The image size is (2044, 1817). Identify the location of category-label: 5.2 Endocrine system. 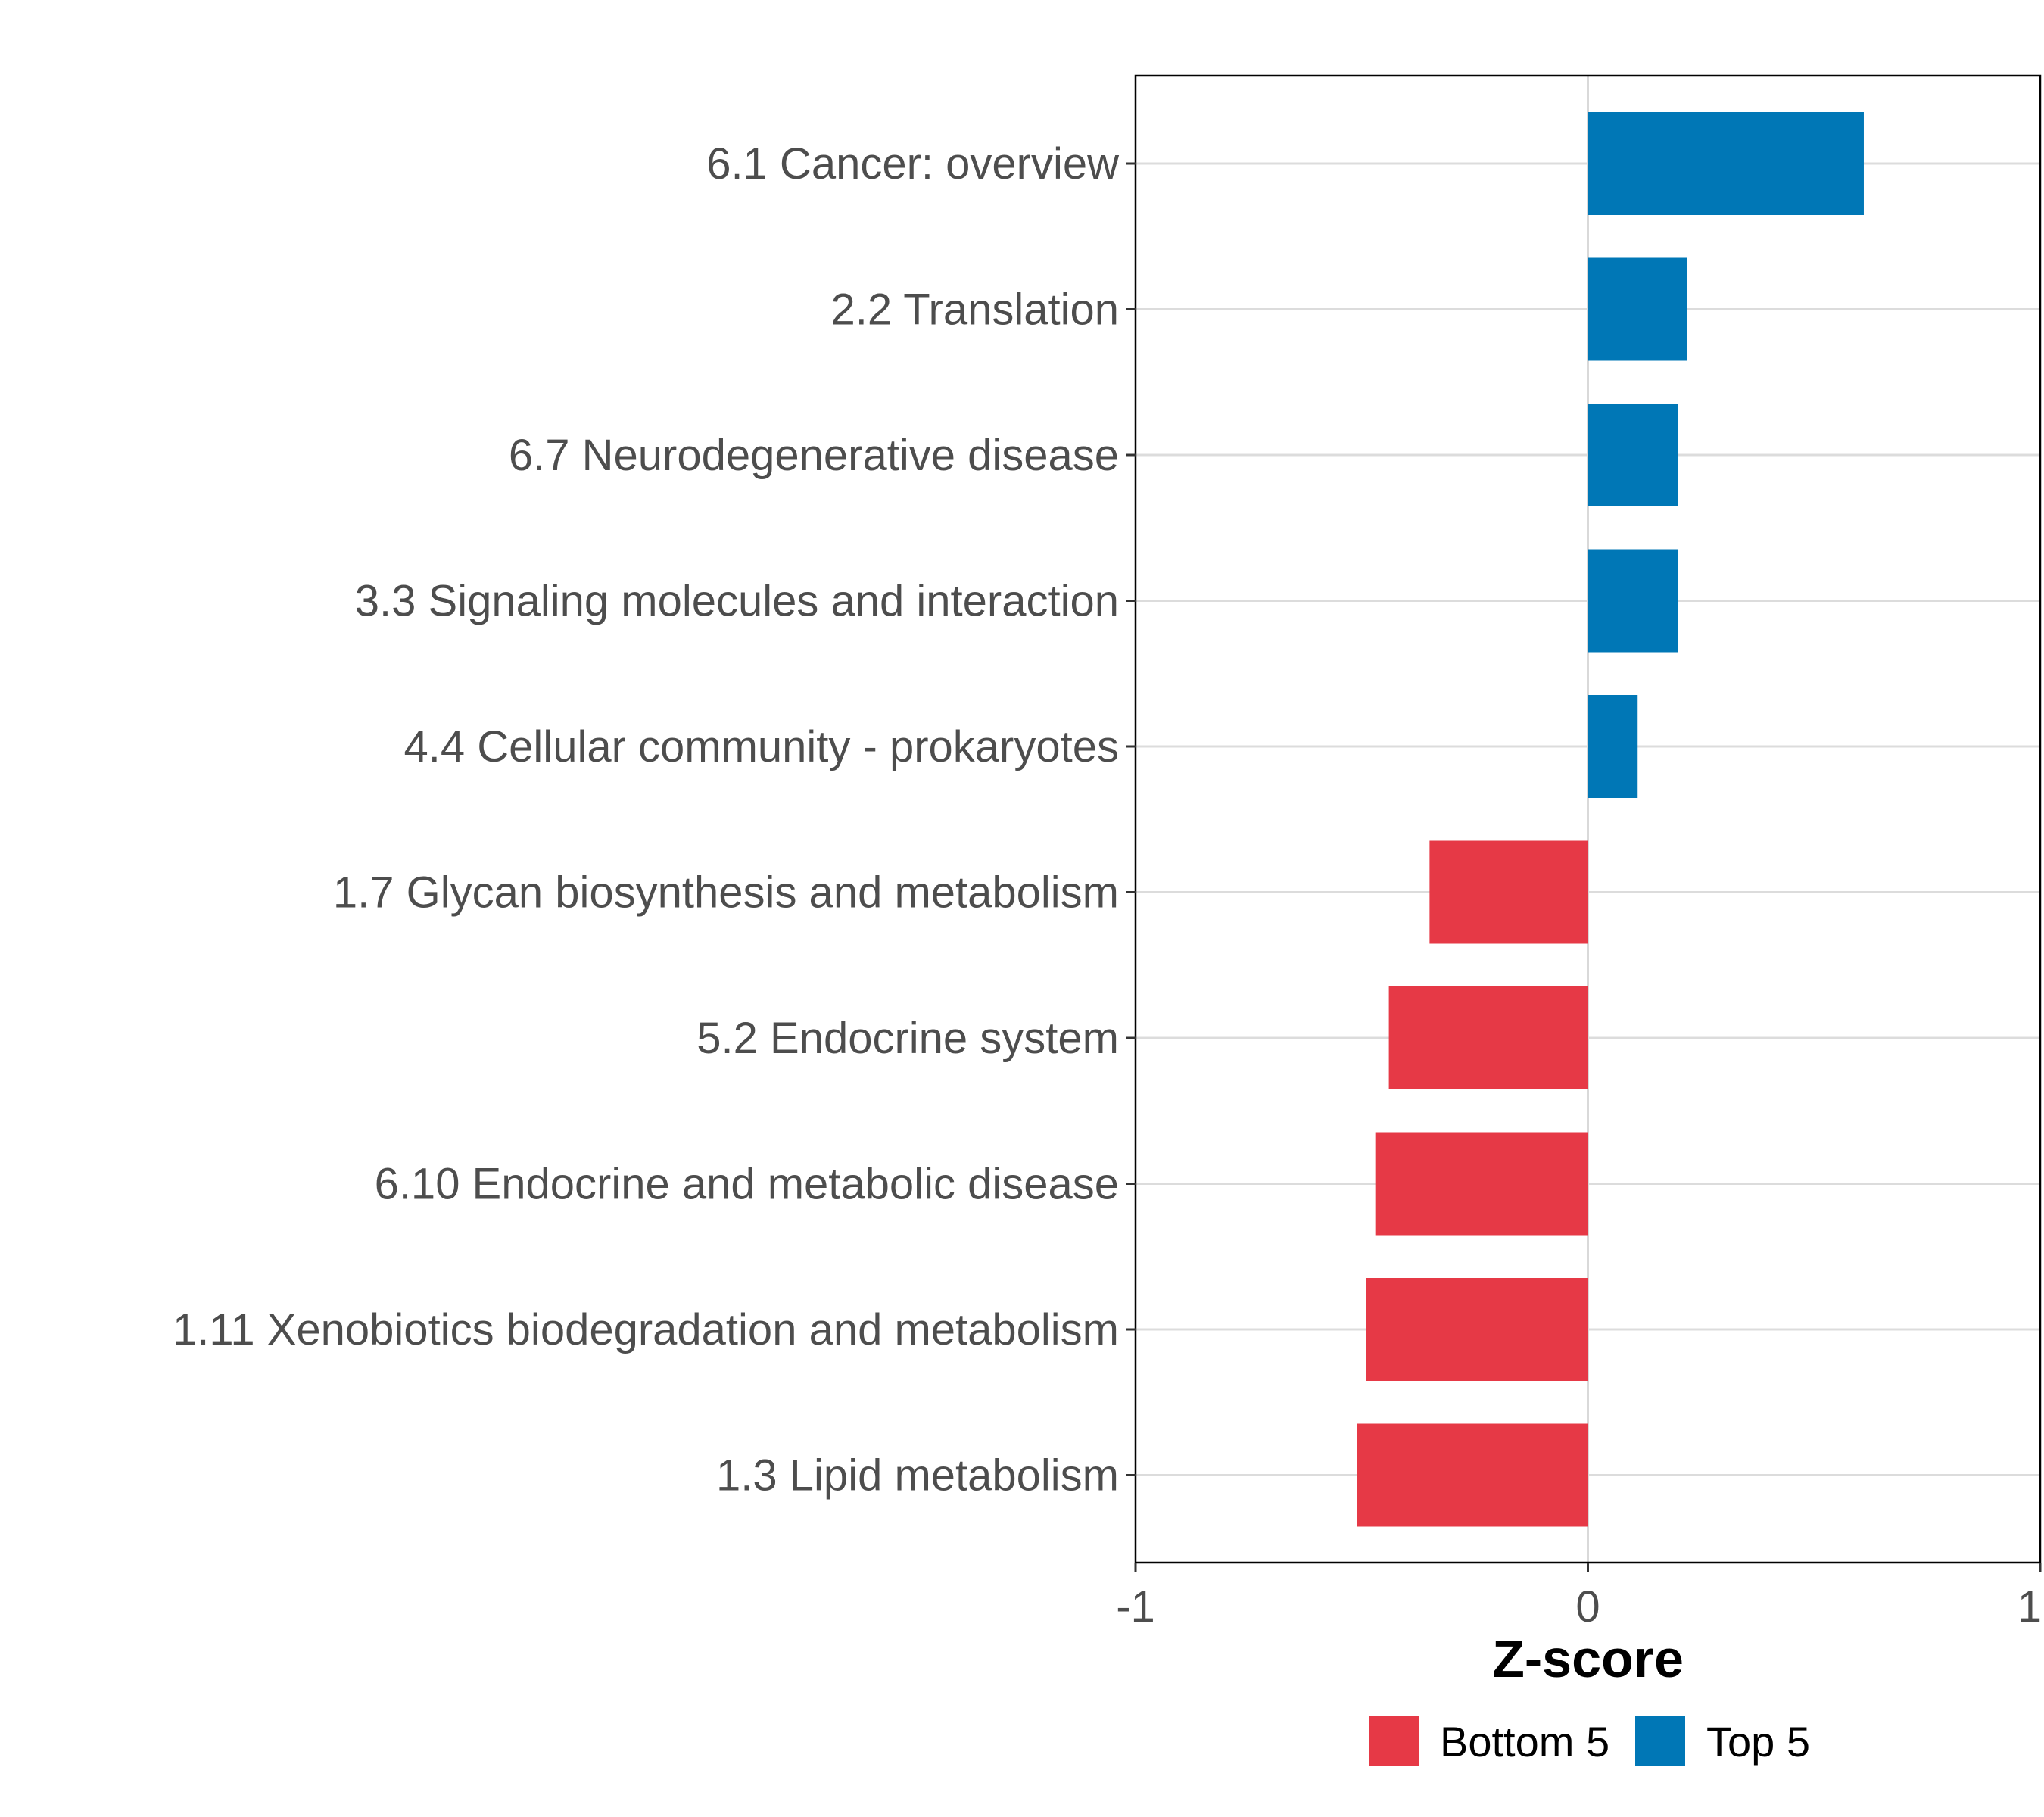
(907, 1038).